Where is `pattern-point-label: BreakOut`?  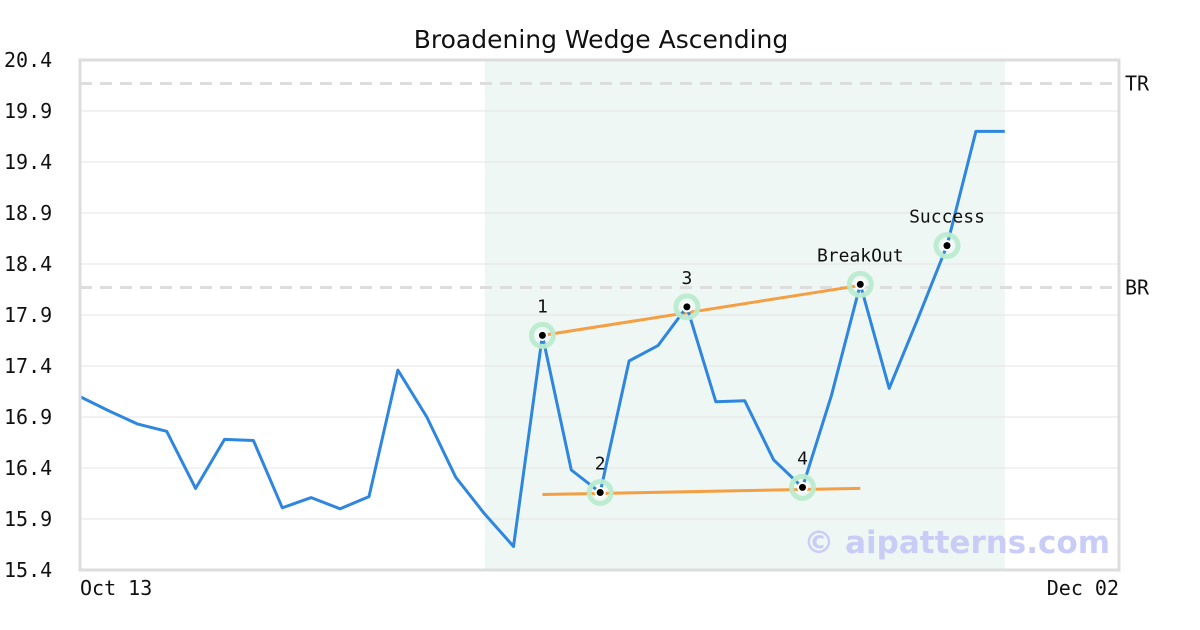 pattern-point-label: BreakOut is located at coordinates (860, 255).